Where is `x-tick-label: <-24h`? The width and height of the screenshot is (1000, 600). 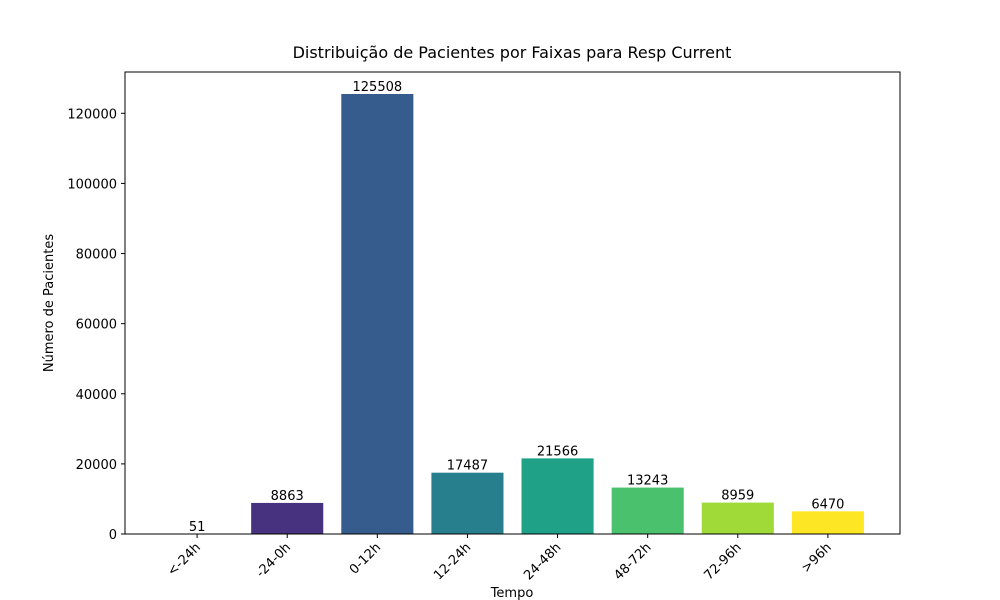 x-tick-label: <-24h is located at coordinates (184, 559).